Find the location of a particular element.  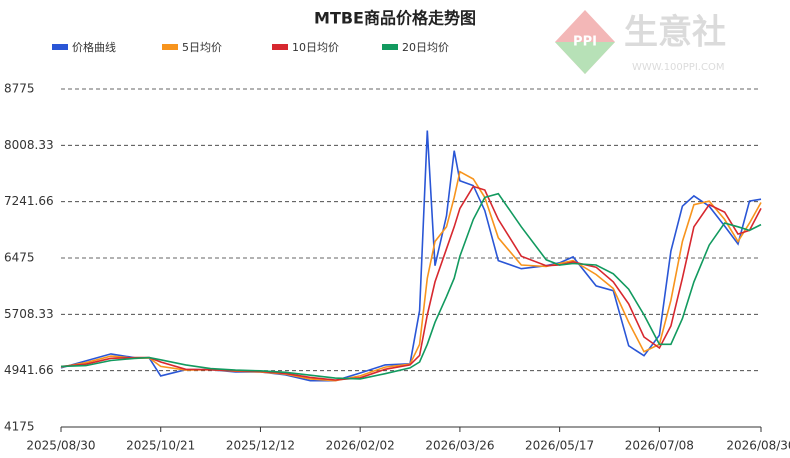

legend-label: 20日均价 is located at coordinates (425, 47).